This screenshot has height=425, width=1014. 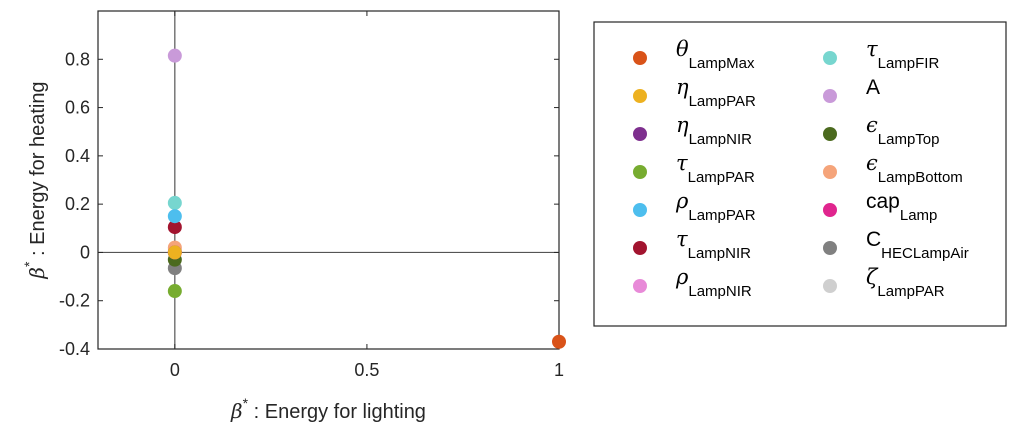 What do you see at coordinates (902, 130) in the screenshot?
I see `legend-label: ϵLampTop` at bounding box center [902, 130].